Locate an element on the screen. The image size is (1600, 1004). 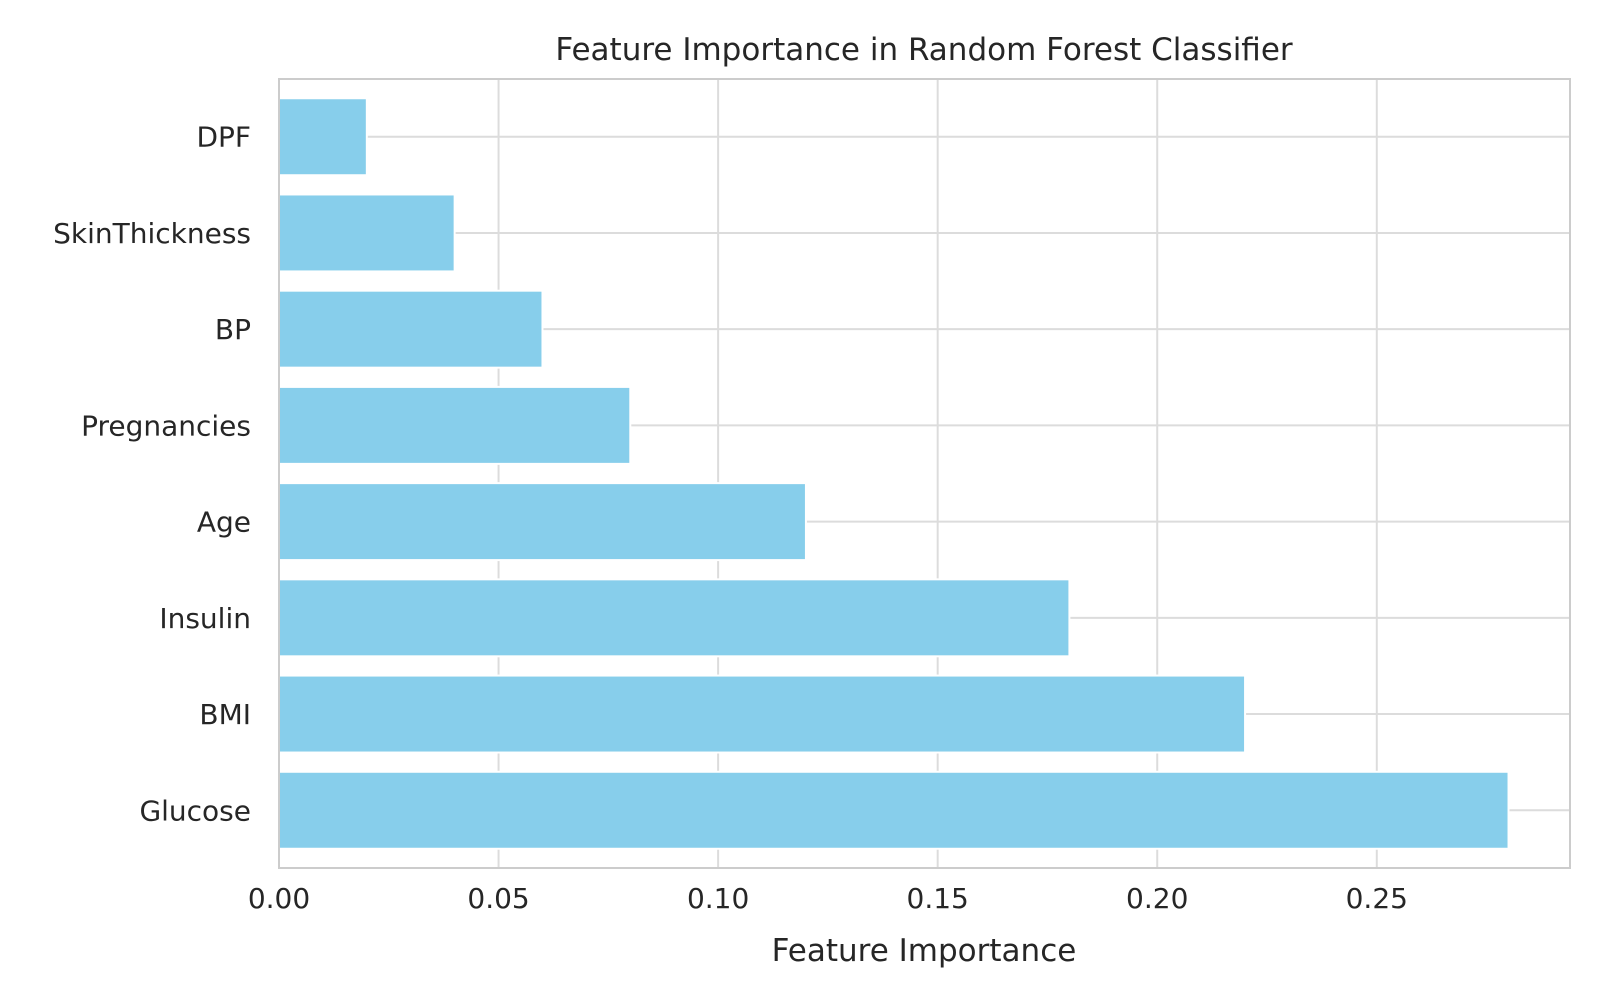
y-tick-label: BP is located at coordinates (233, 329).